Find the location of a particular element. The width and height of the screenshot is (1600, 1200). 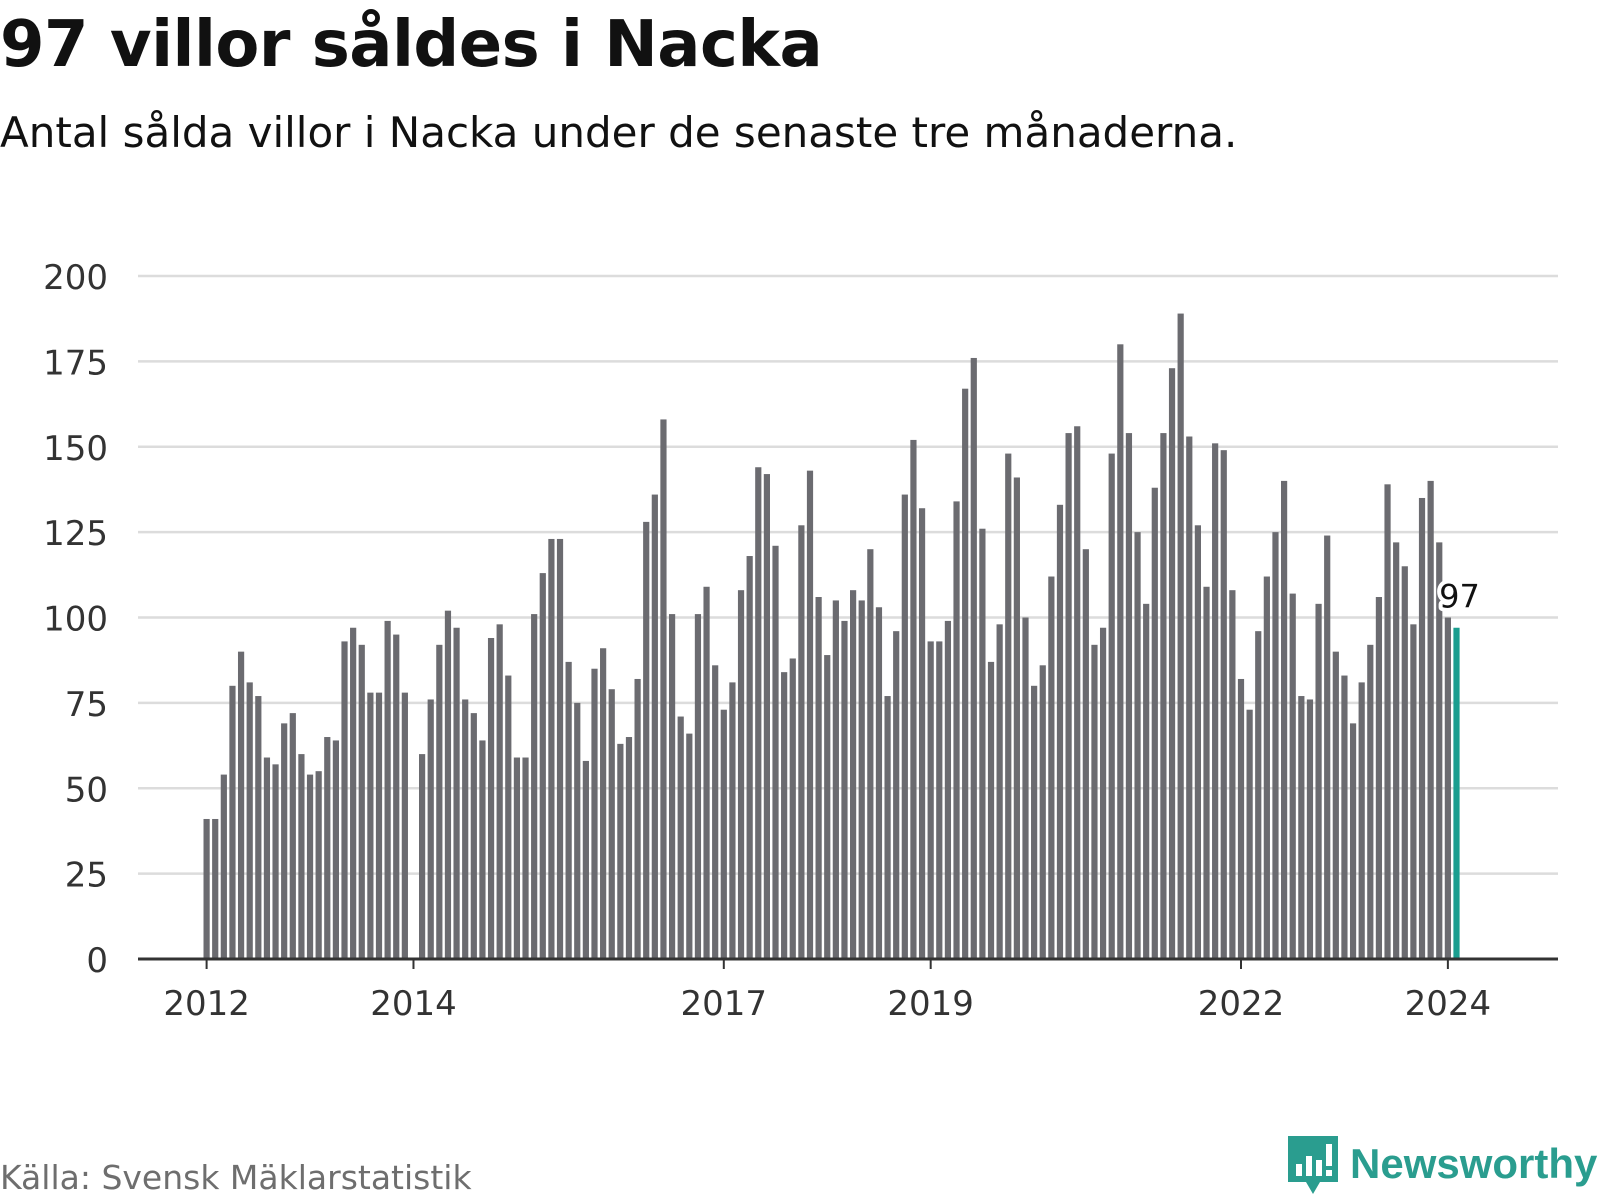

highlight-bar is located at coordinates (1456, 793).